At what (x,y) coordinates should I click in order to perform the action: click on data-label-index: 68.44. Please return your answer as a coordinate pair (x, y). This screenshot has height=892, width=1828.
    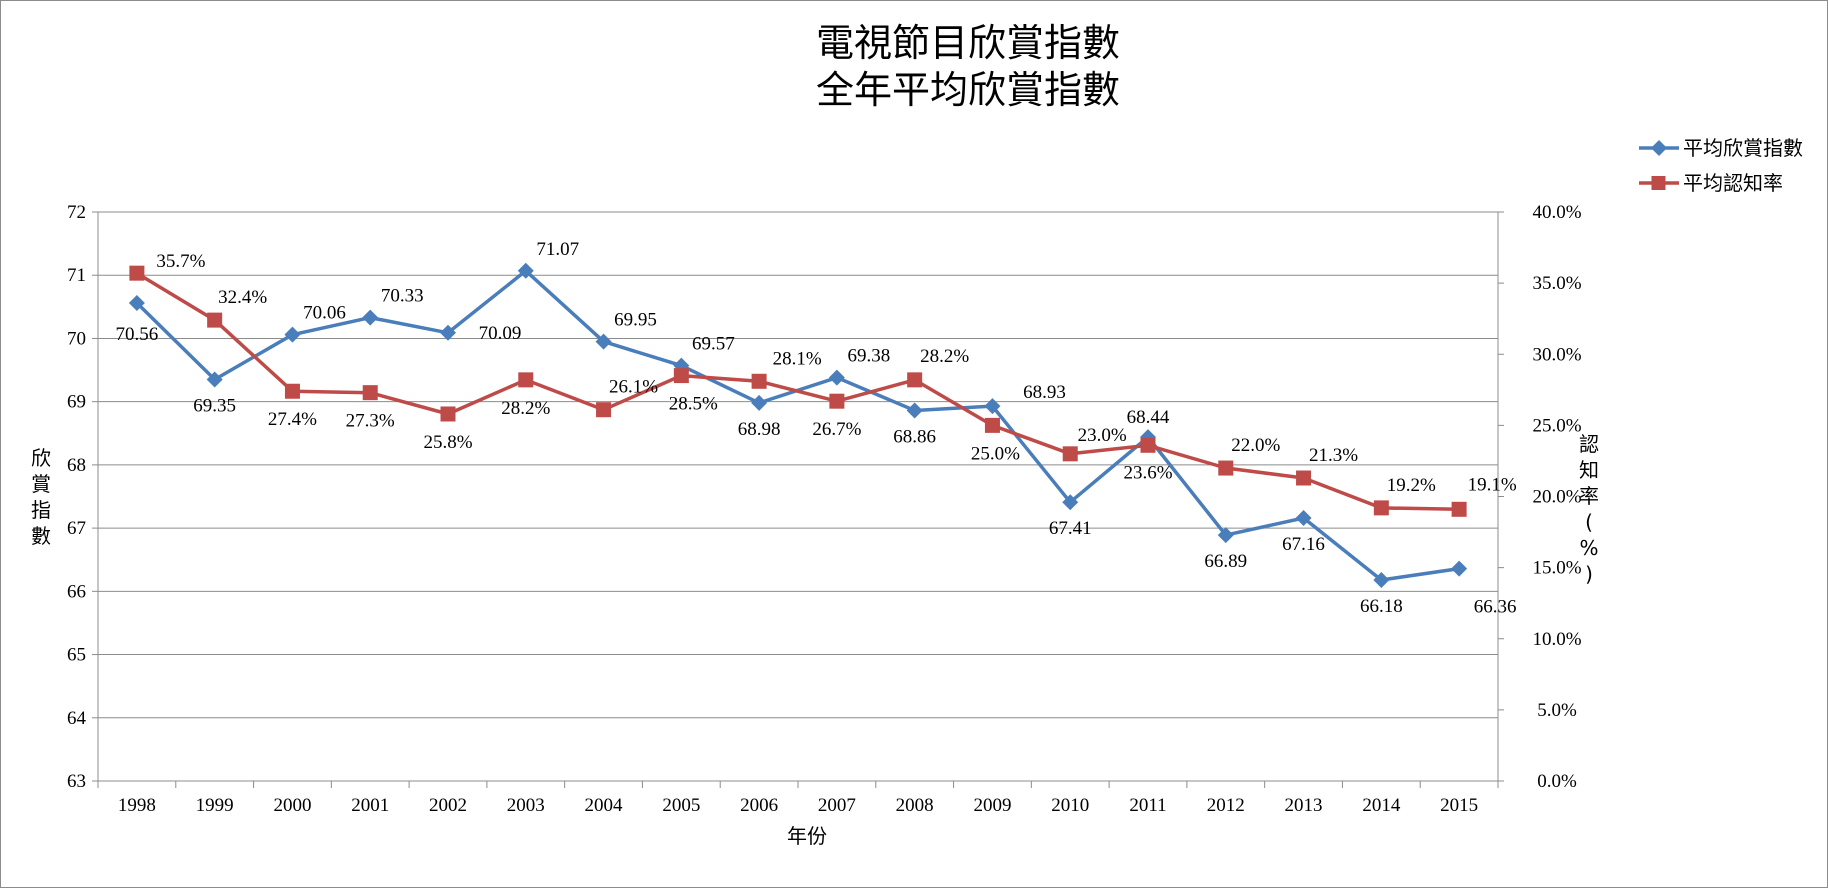
    Looking at the image, I should click on (1148, 417).